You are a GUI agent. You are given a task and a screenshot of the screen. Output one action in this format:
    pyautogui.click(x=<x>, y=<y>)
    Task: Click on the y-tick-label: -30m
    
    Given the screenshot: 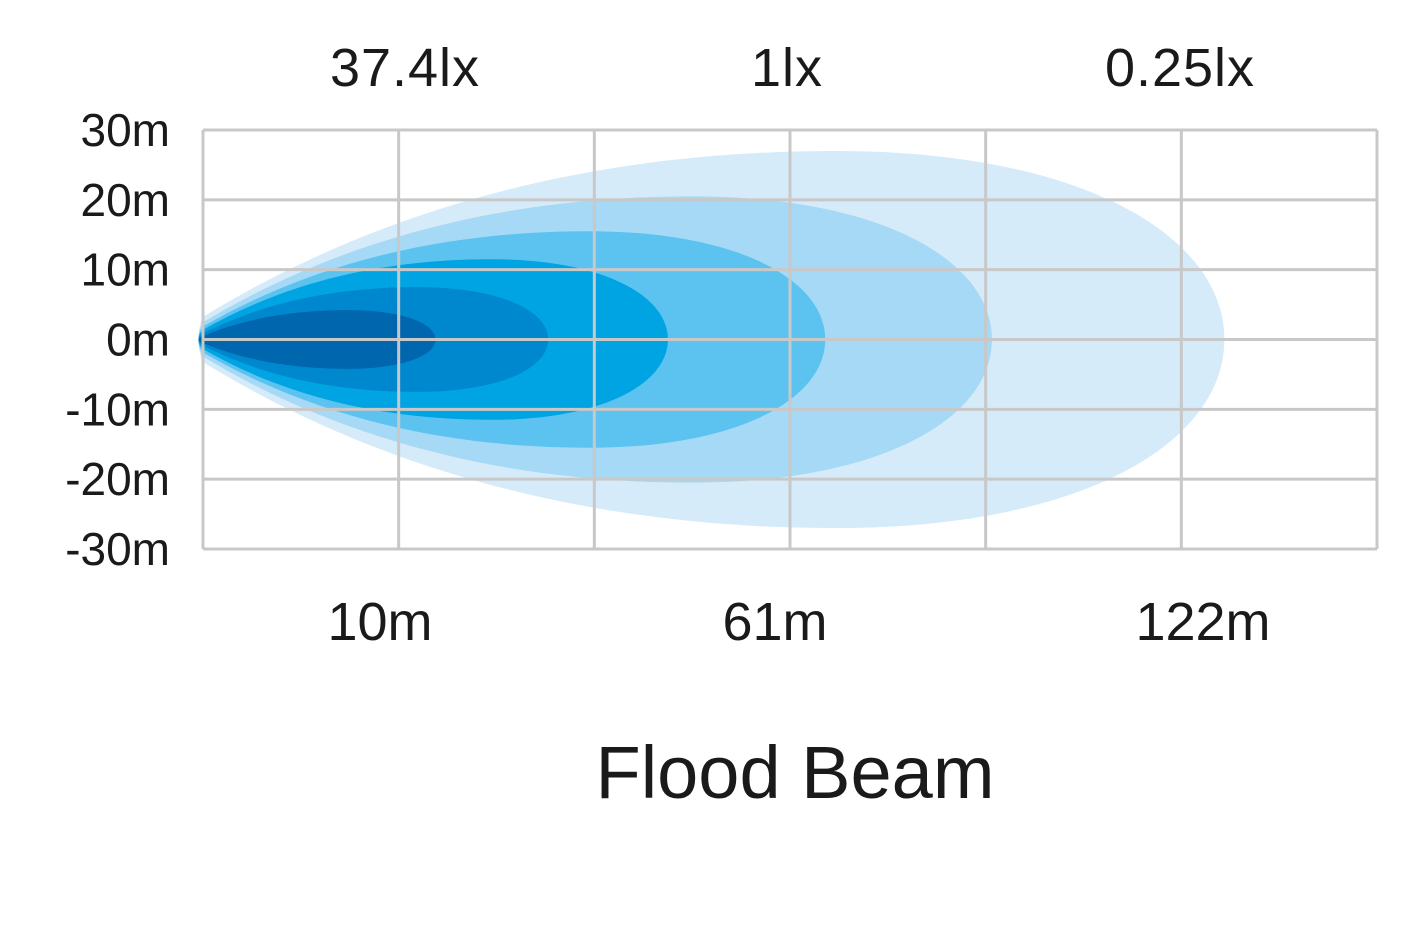 What is the action you would take?
    pyautogui.click(x=117, y=549)
    